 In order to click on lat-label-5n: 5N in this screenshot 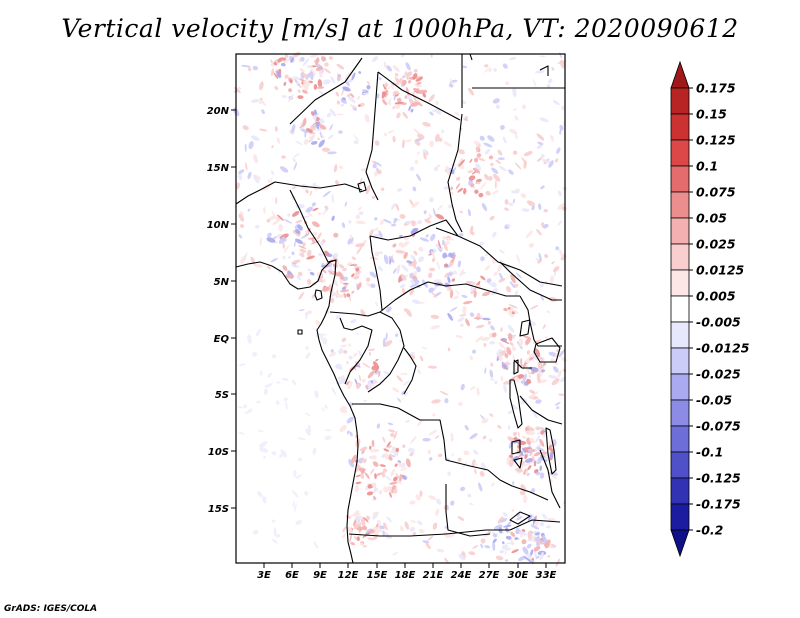, I will do `click(222, 282)`.